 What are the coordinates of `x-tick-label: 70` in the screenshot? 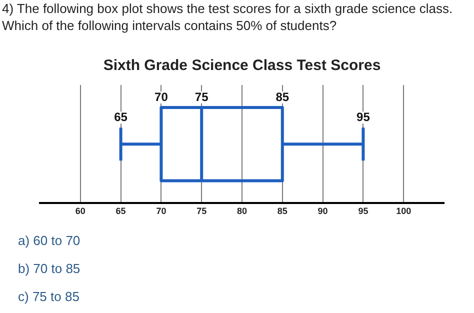 It's located at (161, 211).